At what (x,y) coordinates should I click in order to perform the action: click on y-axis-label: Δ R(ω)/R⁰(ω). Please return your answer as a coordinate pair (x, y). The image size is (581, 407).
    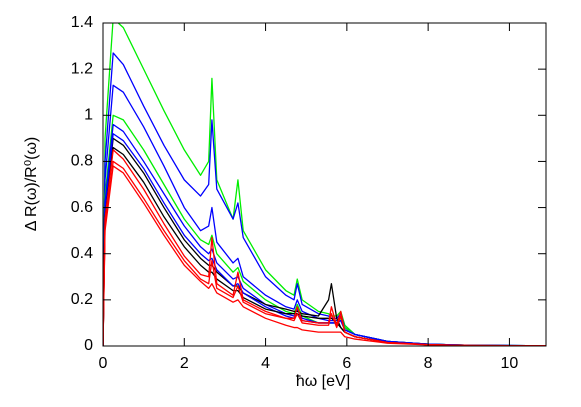
    Looking at the image, I should click on (31, 184).